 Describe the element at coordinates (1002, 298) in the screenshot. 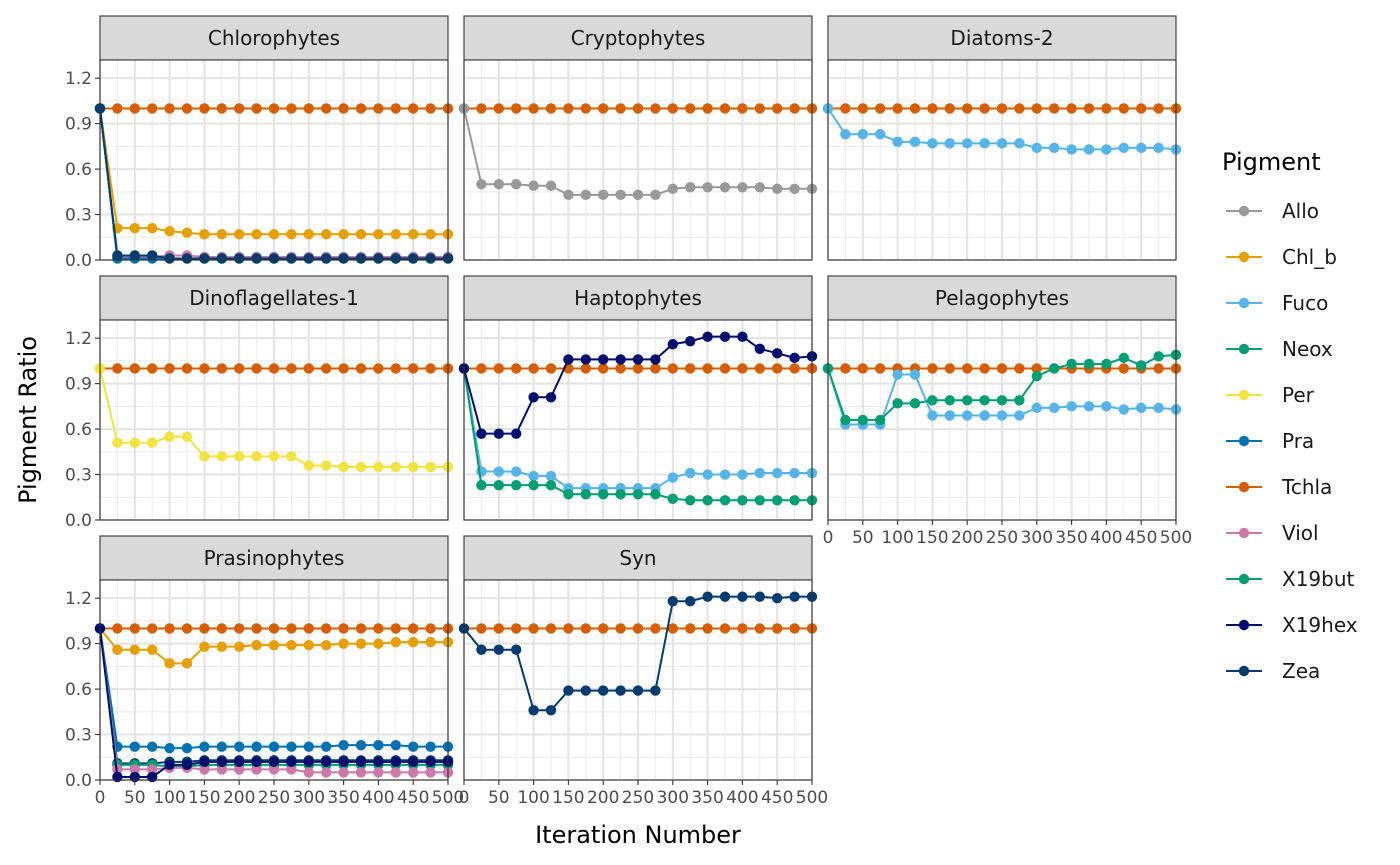

I see `facet-title: Pelagophytes` at that location.